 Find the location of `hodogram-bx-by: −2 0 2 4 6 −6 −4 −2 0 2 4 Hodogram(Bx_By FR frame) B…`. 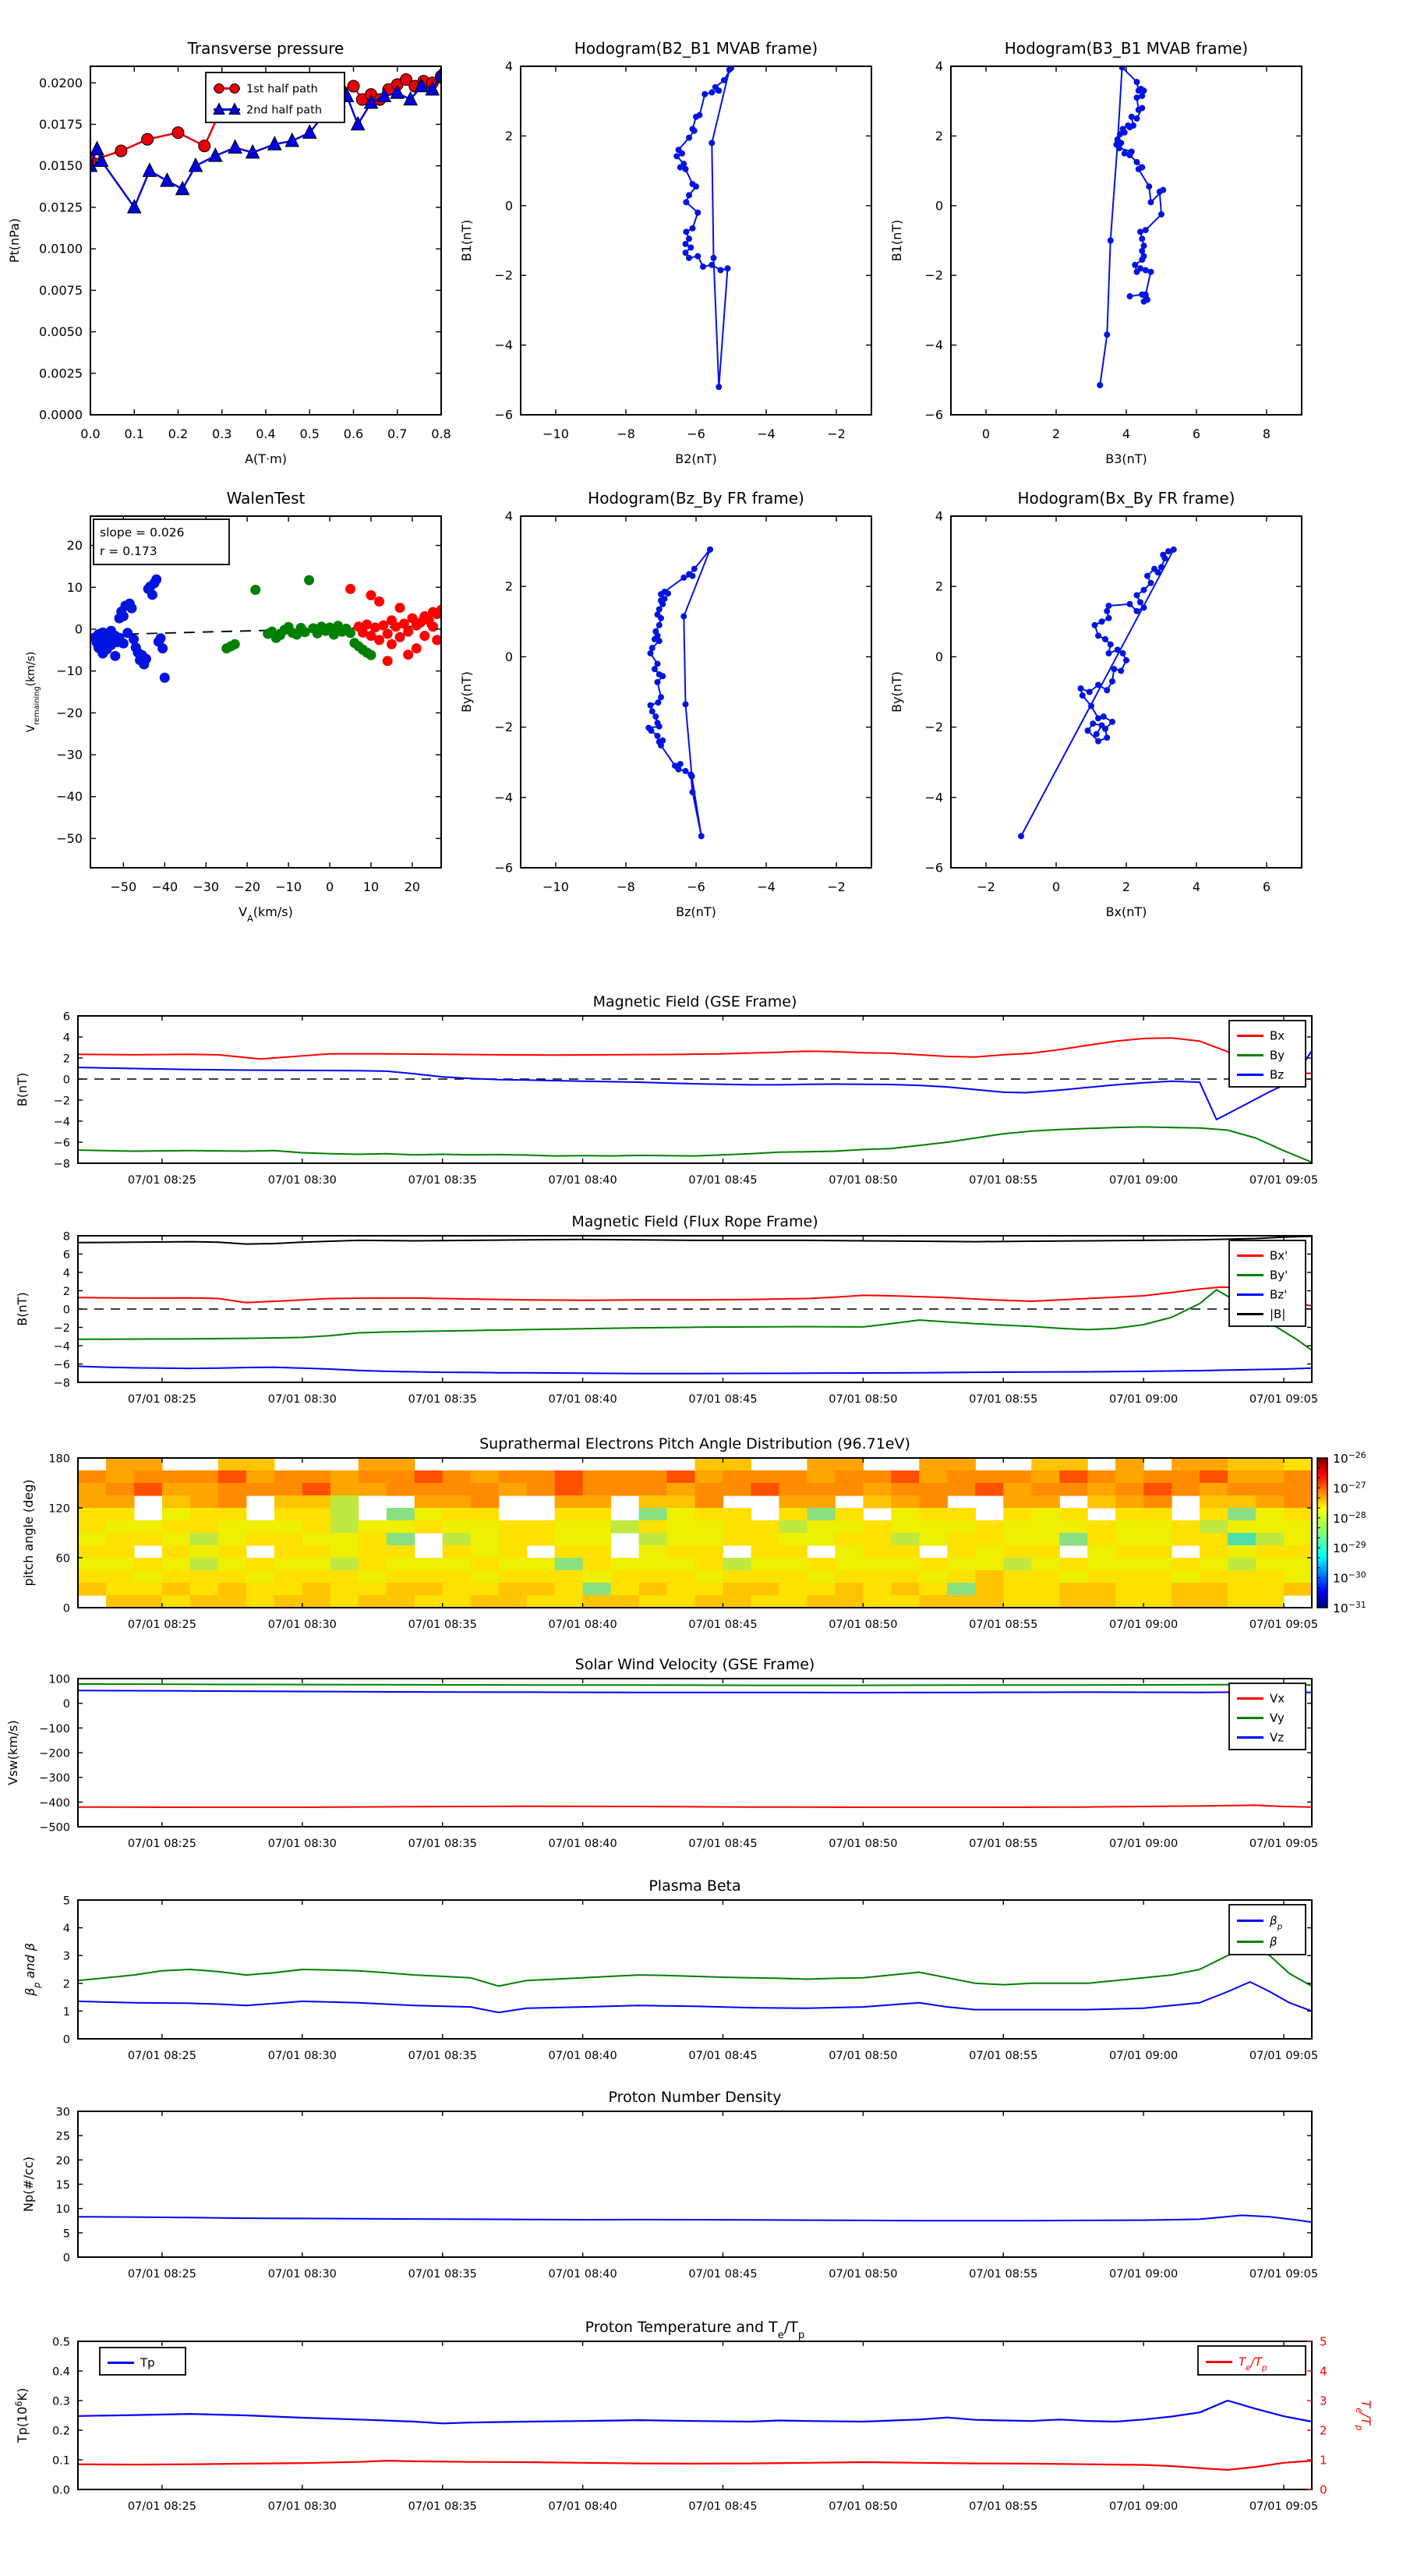

hodogram-bx-by: −2 0 2 4 6 −6 −4 −2 0 2 4 Hodogram(Bx_By FR frame) B… is located at coordinates (1095, 704).